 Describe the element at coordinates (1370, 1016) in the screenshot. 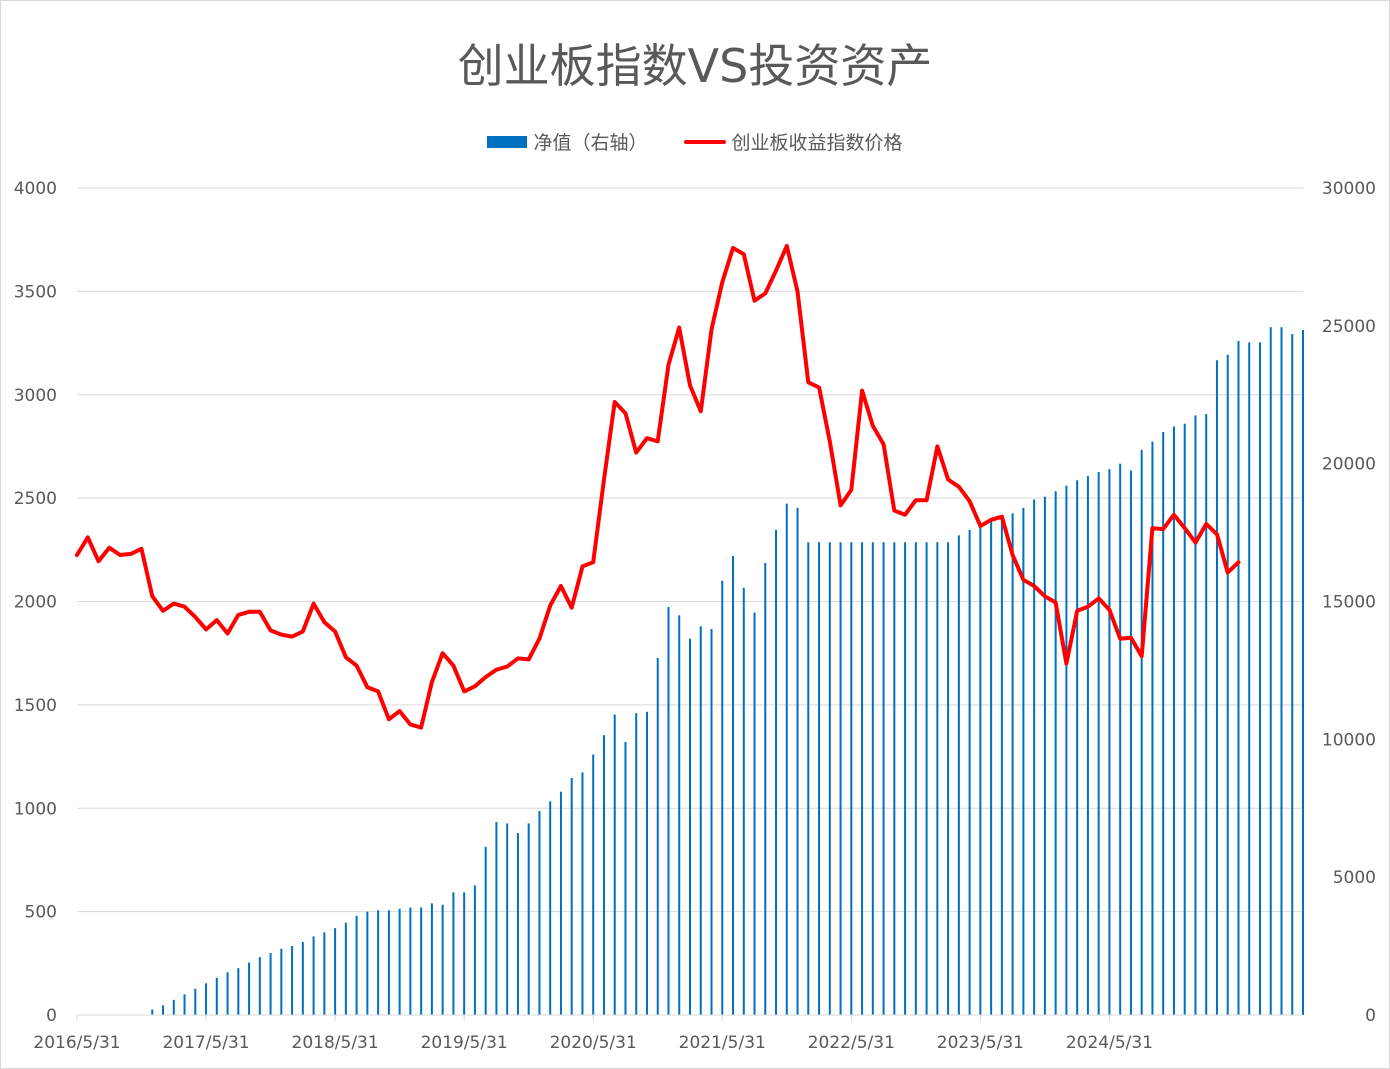

I see `y-right-tick-label: 0` at that location.